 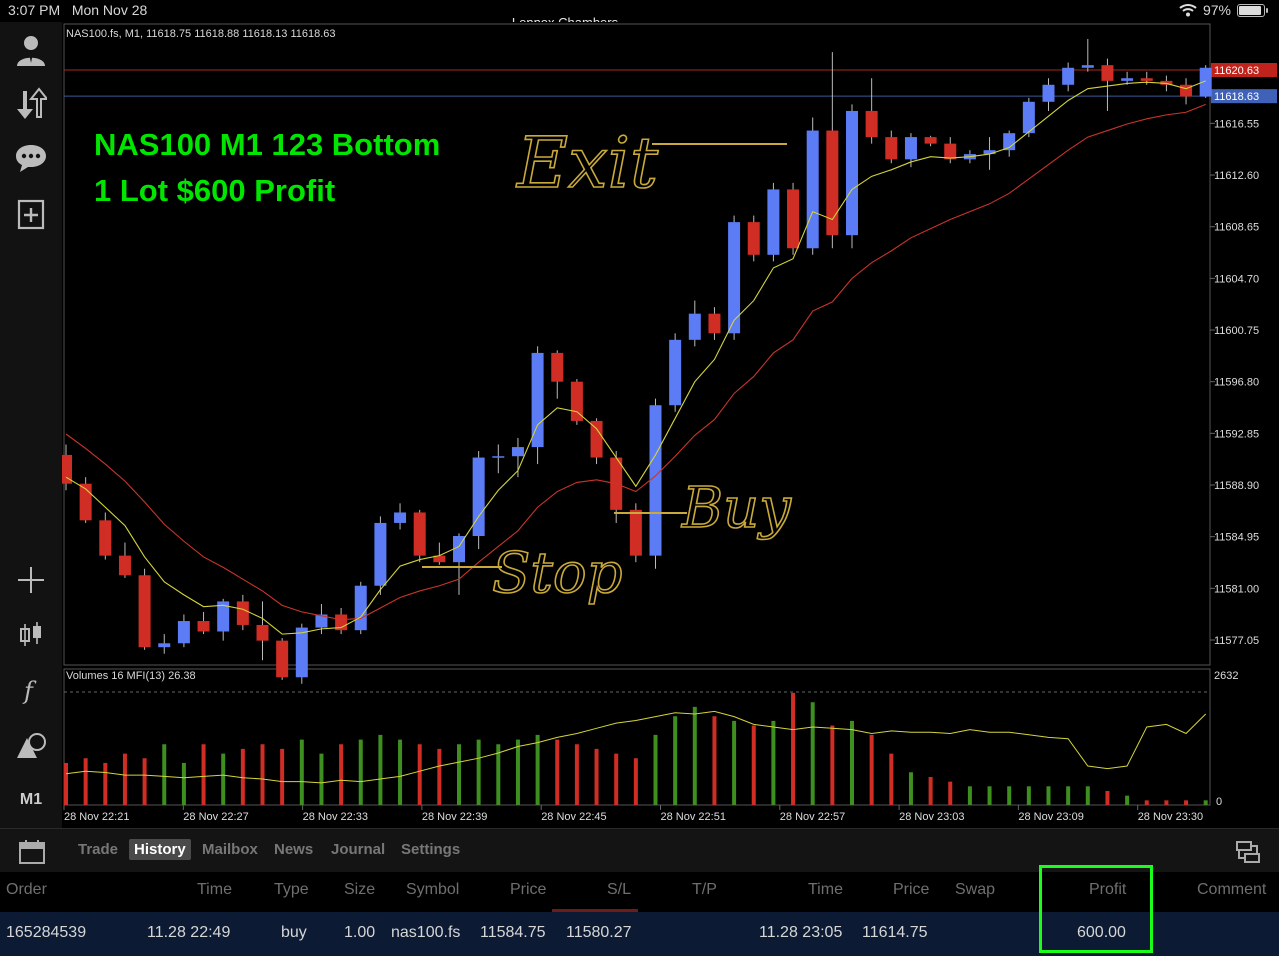 What do you see at coordinates (294, 849) in the screenshot?
I see `tab-news: News` at bounding box center [294, 849].